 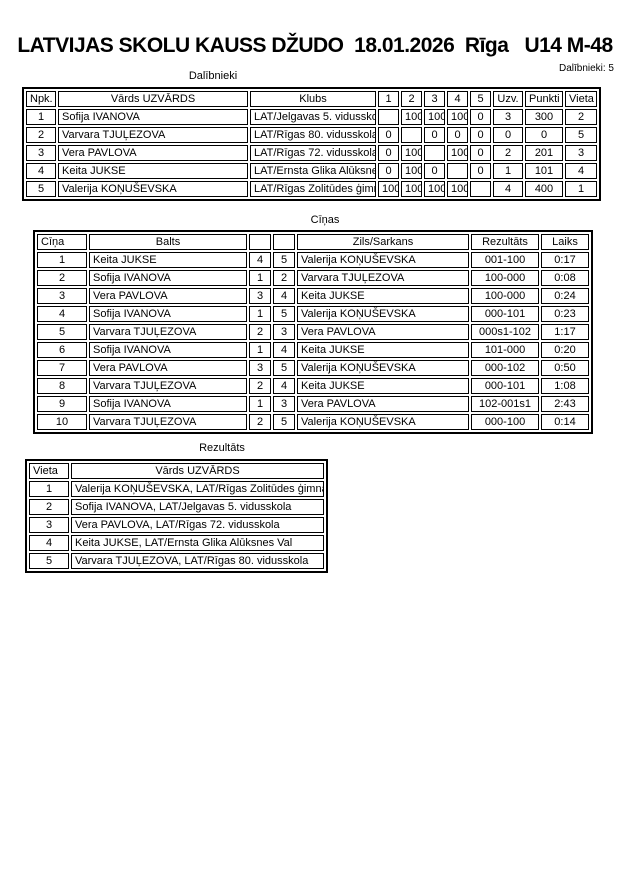 I want to click on column-header: Cīņa, so click(x=62, y=242).